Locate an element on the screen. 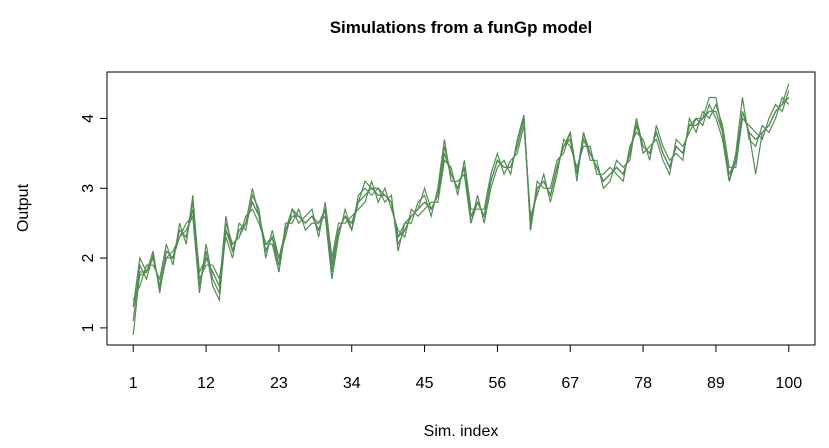  x-tick-label: 100 is located at coordinates (788, 383).